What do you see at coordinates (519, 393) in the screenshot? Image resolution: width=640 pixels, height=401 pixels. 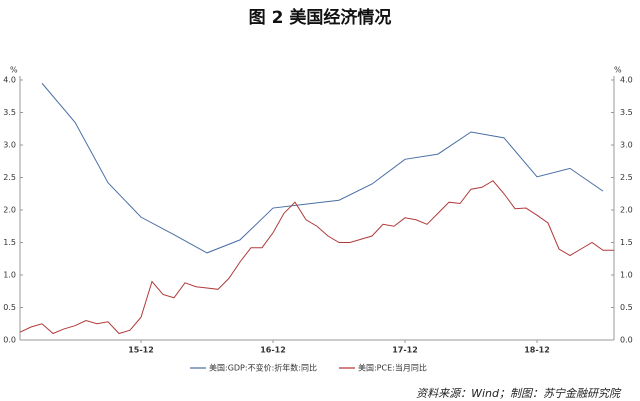 I see `source-note: 资料来源：Wind；制图：苏宁金融研究院` at bounding box center [519, 393].